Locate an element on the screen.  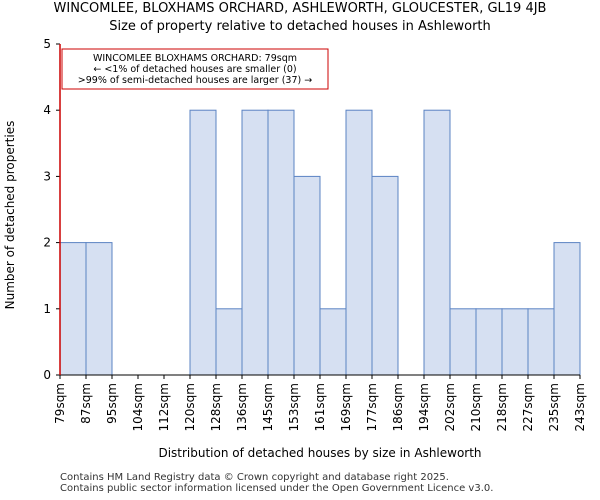
y-tick-label: 1 is located at coordinates (47, 309).